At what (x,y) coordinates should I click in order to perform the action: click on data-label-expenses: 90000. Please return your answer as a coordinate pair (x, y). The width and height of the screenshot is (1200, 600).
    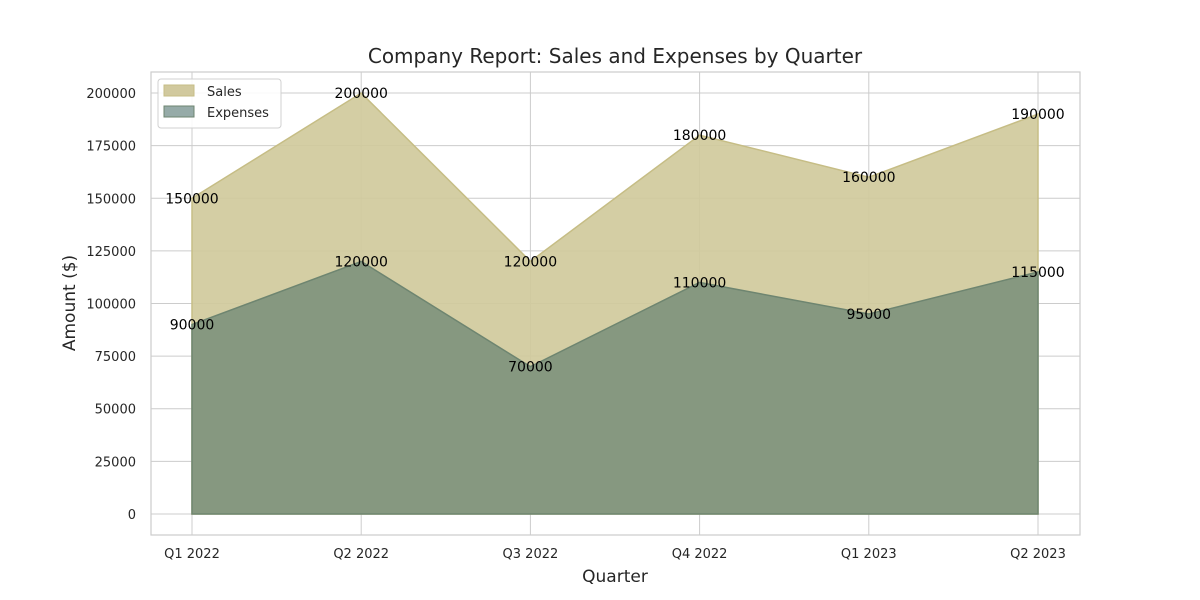
    Looking at the image, I should click on (192, 326).